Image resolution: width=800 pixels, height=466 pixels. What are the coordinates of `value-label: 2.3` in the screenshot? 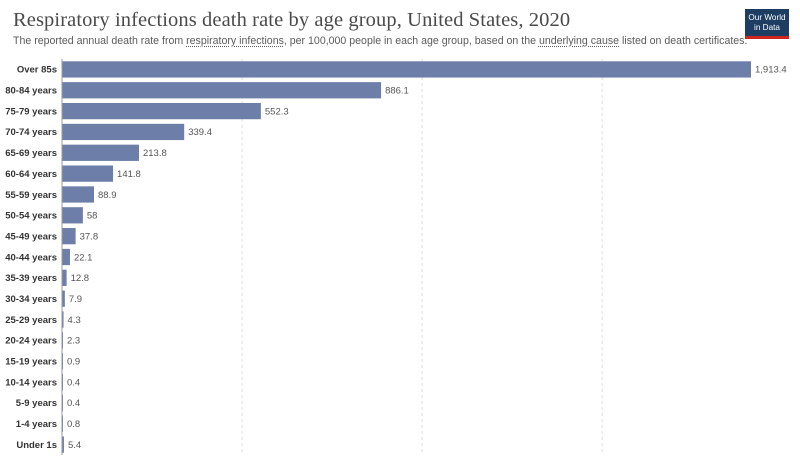 It's located at (73, 341).